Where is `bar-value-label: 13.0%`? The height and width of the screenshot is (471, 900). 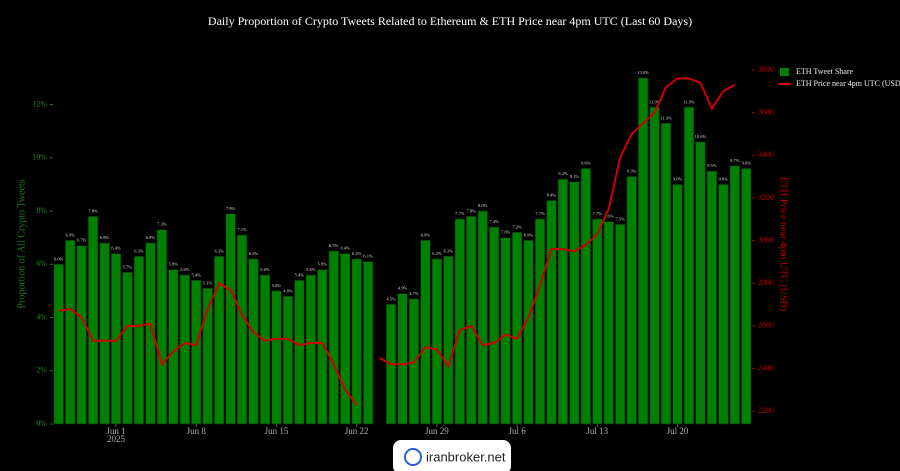 bar-value-label: 13.0% is located at coordinates (643, 72).